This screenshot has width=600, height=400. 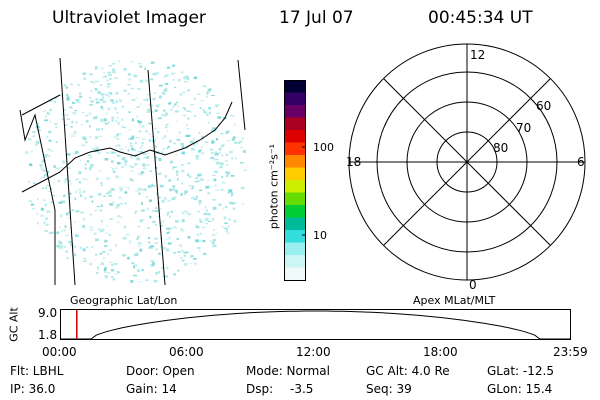 I want to click on longitude-line, so click(x=241, y=95).